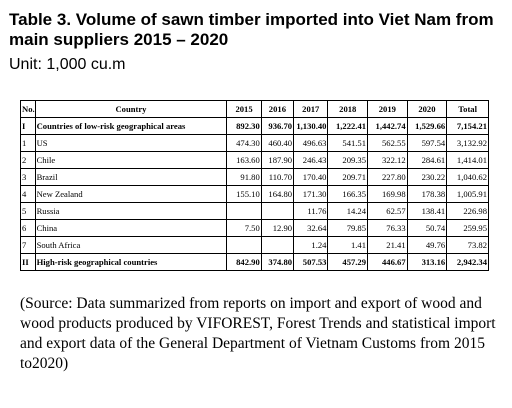 The width and height of the screenshot is (512, 408). Describe the element at coordinates (277, 160) in the screenshot. I see `value-cell: 187.90` at that location.